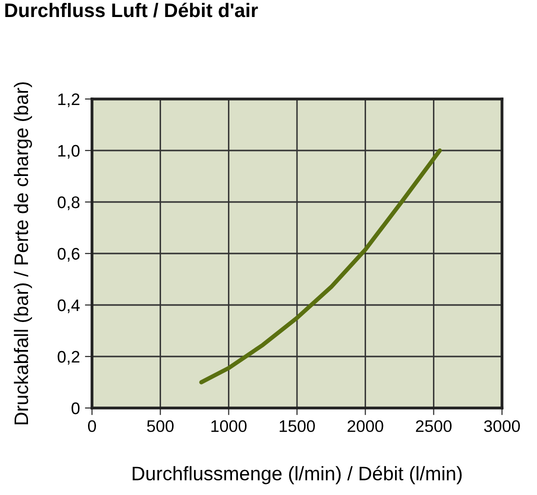  I want to click on x-tick-label: 3000, so click(502, 426).